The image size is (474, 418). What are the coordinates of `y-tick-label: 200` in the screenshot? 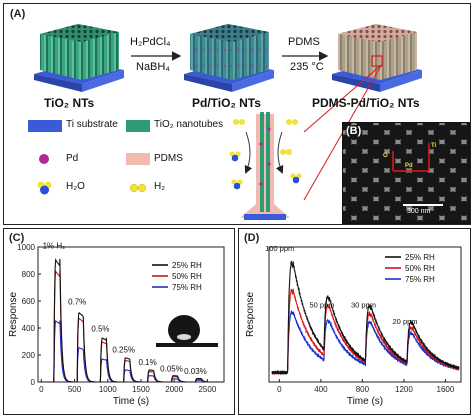 It's located at (29, 355).